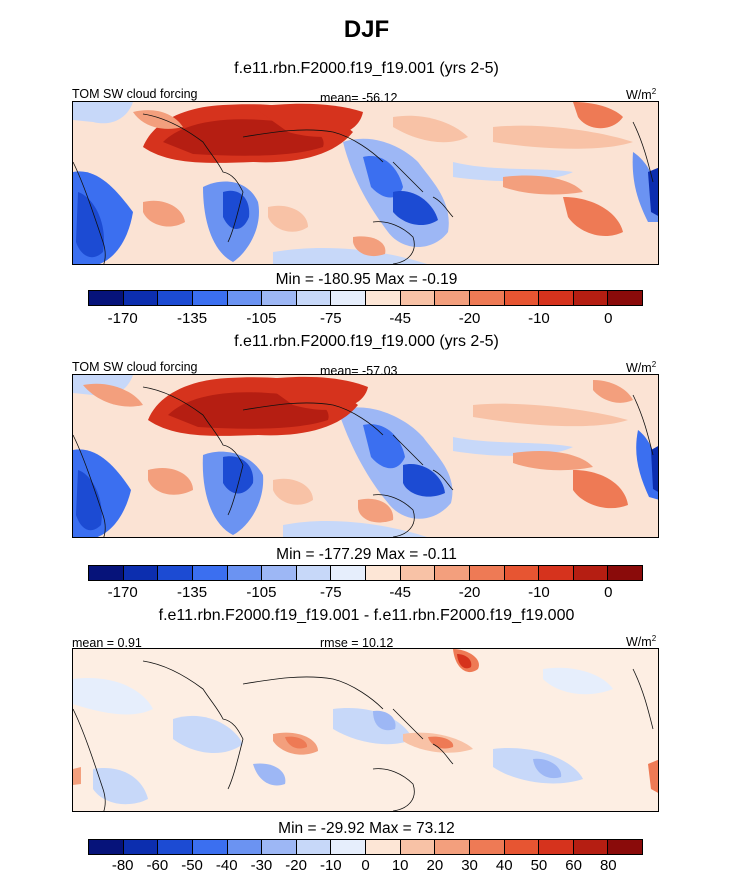 Image resolution: width=733 pixels, height=883 pixels. What do you see at coordinates (226, 865) in the screenshot?
I see `colorbar-tick-label: -40` at bounding box center [226, 865].